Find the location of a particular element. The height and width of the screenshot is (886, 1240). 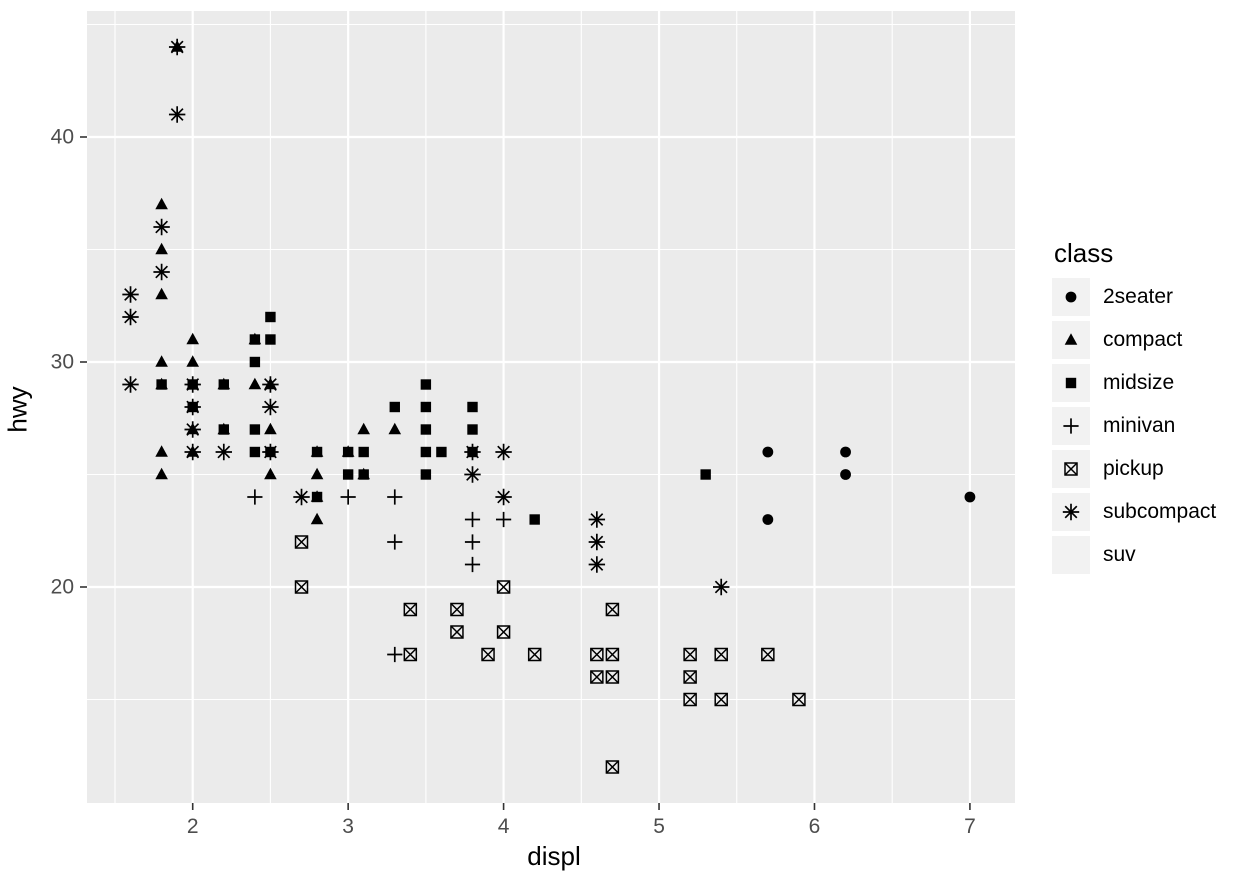

legend-key-blank is located at coordinates (1071, 555).